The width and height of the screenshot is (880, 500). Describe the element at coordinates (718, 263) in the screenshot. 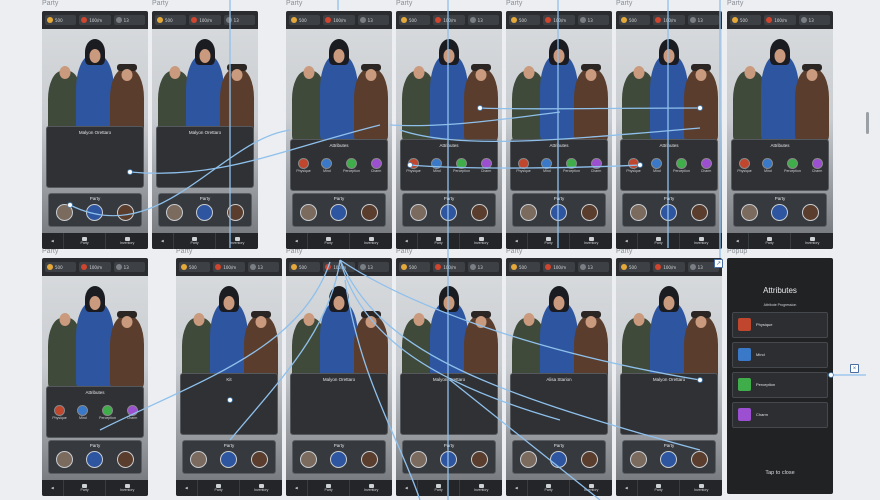

I see `export-icon: ↗` at that location.